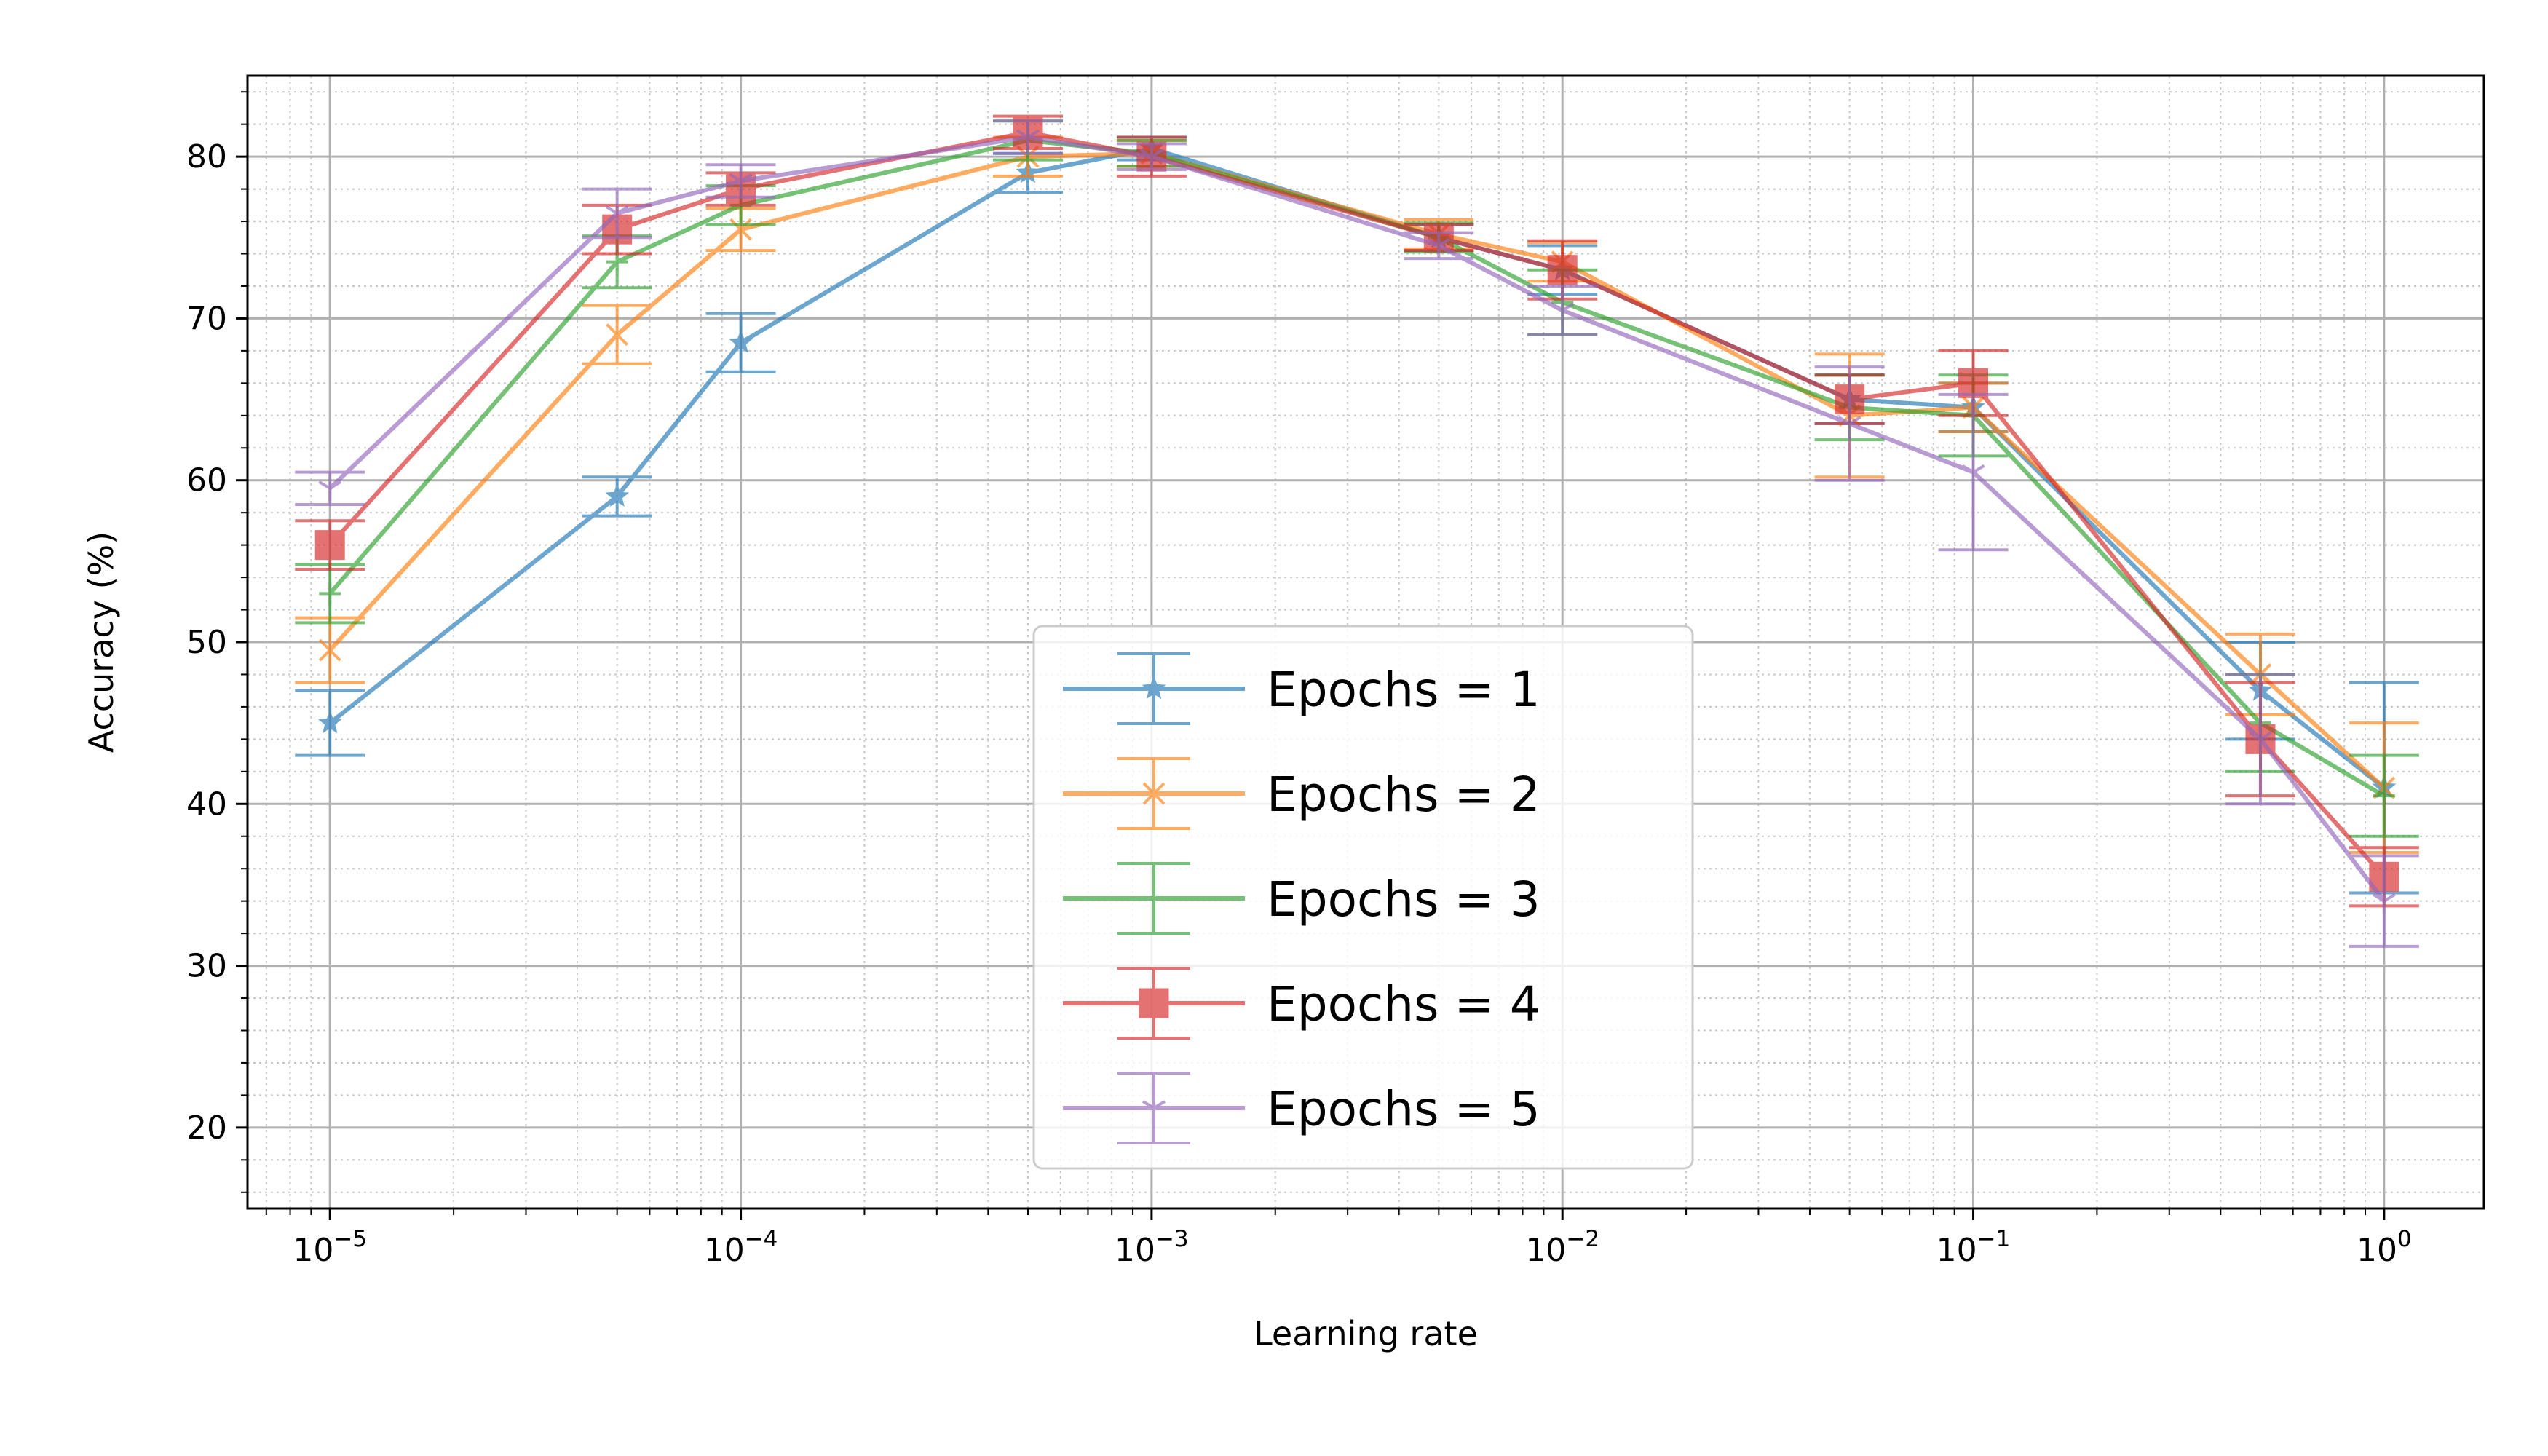  Describe the element at coordinates (206, 642) in the screenshot. I see `y-tick-label: 50` at that location.